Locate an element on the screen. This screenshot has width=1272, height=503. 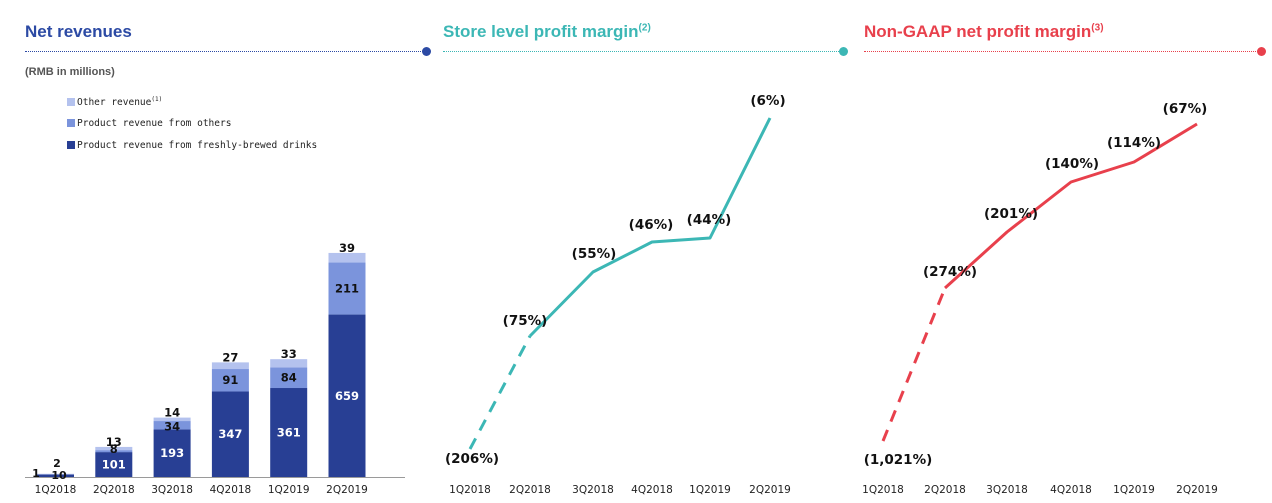
data-label: (274%) is located at coordinates (950, 272).